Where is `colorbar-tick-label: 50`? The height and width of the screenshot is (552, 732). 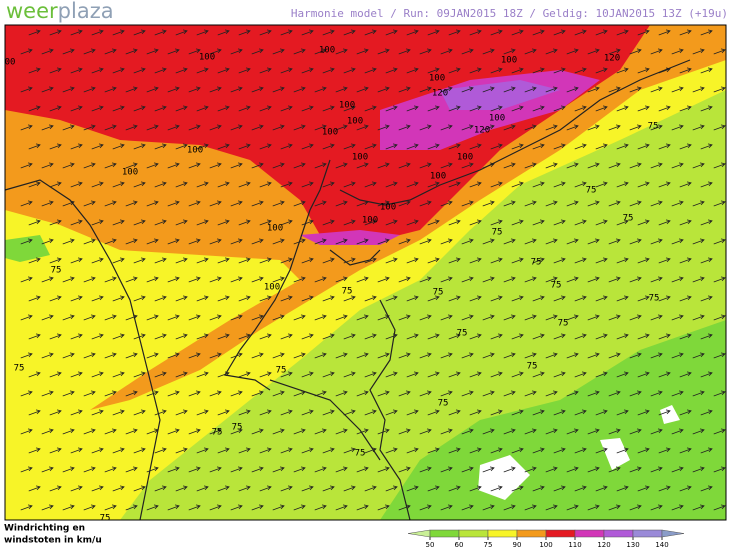
colorbar-tick-label: 50 is located at coordinates (430, 544).